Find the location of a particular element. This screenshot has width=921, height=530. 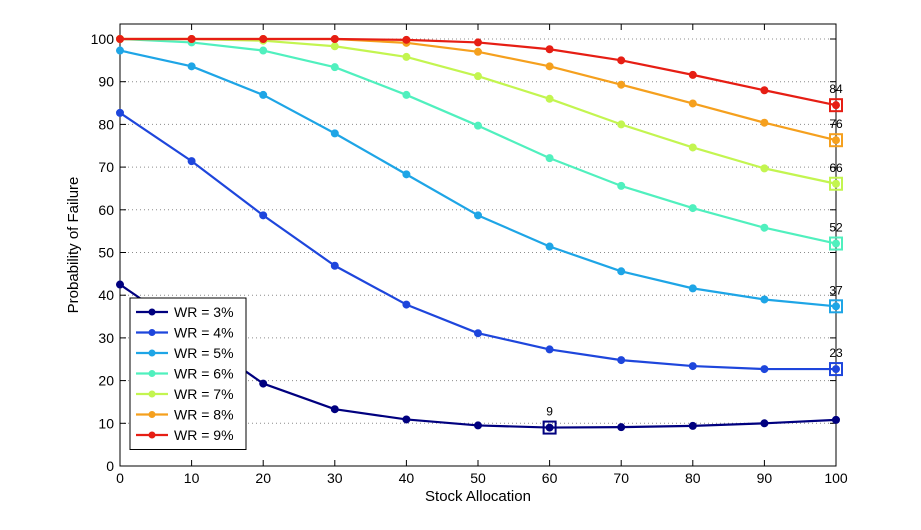

x-tick-label: 50 is located at coordinates (478, 478).